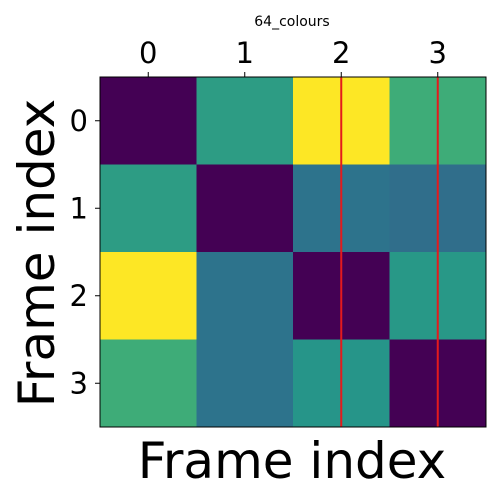 The image size is (500, 500). I want to click on x-tick-label-1: 1, so click(245, 53).